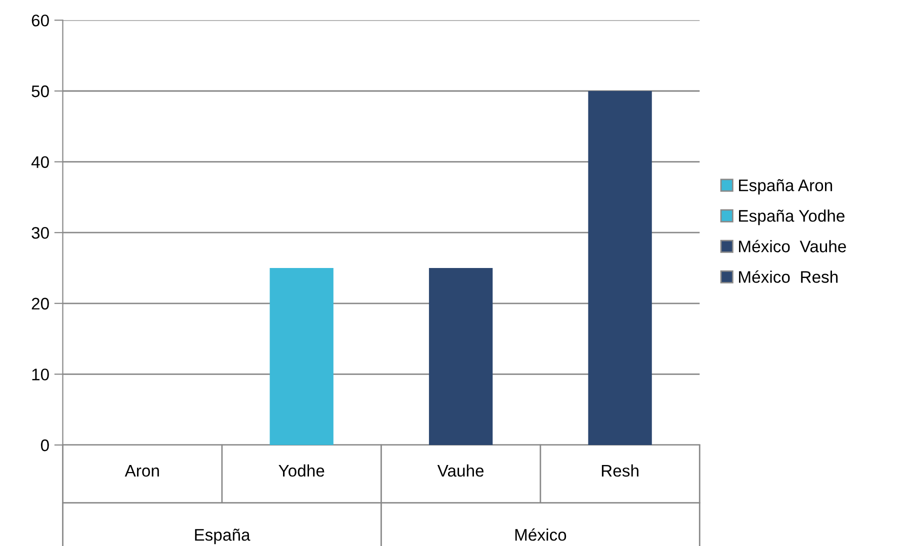  Describe the element at coordinates (460, 470) in the screenshot. I see `x-tick-label: Vauhe` at that location.